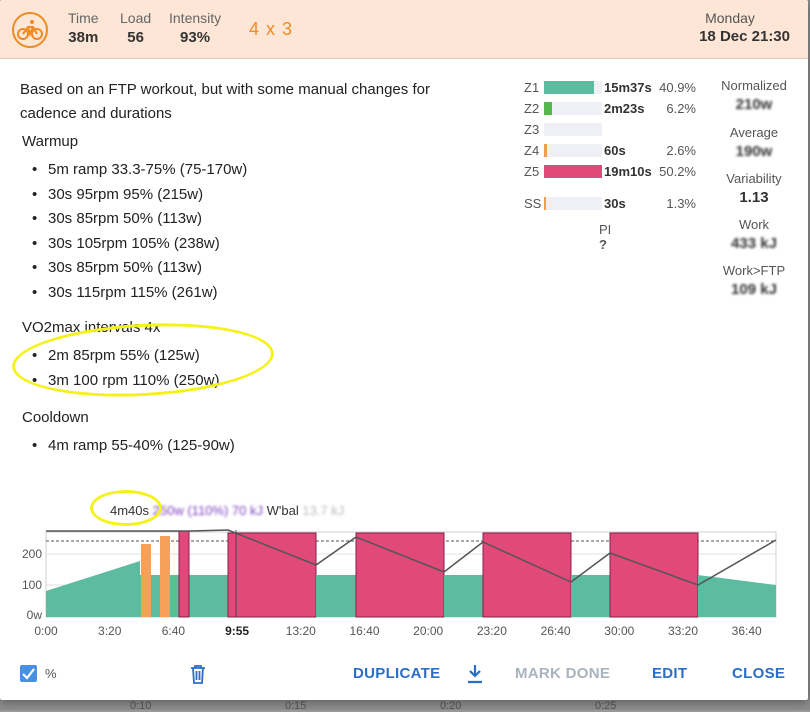 The image size is (810, 712). I want to click on x-tick-label: 13:20, so click(301, 631).